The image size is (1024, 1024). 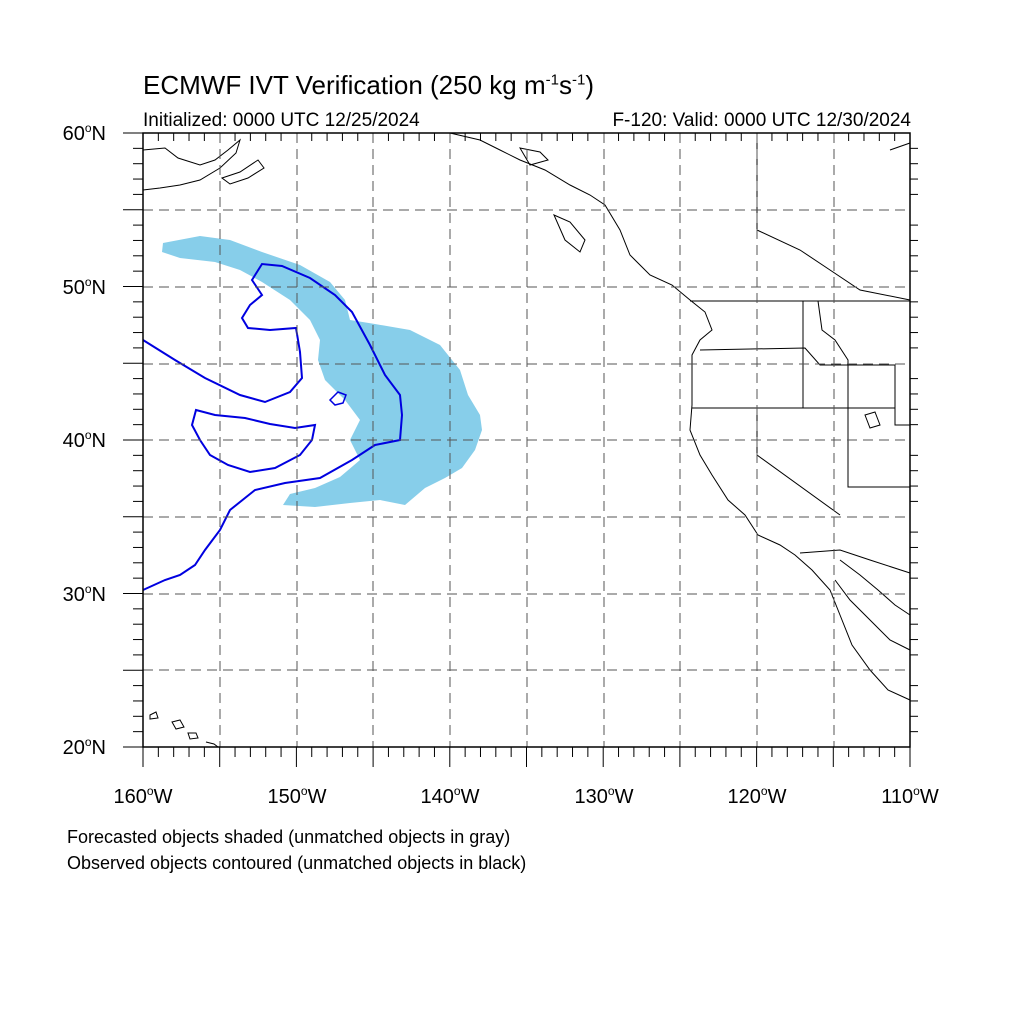 I want to click on observed-contour-blob, so click(x=337, y=398).